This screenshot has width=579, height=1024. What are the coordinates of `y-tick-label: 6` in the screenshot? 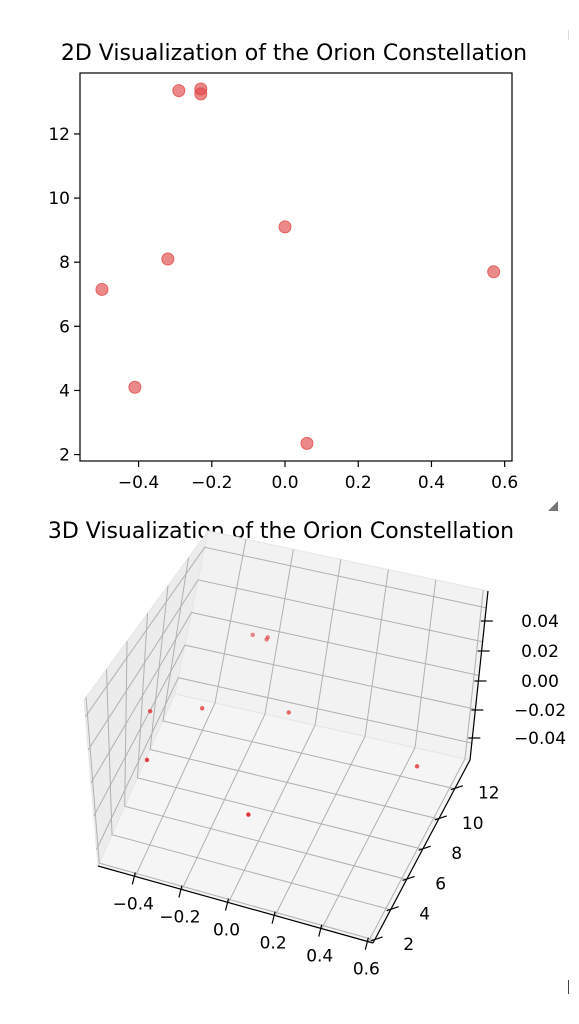 It's located at (64, 327).